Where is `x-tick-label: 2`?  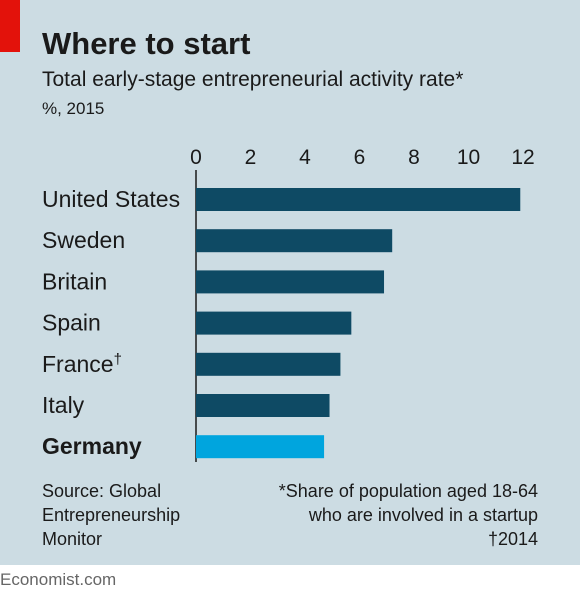
x-tick-label: 2 is located at coordinates (251, 157).